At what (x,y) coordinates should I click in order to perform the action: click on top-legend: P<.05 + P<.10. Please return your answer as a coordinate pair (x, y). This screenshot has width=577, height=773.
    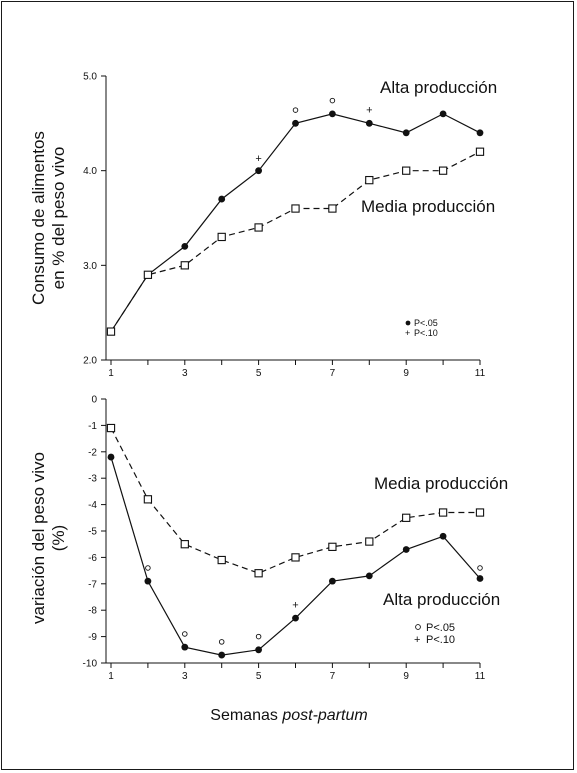
    Looking at the image, I should click on (421, 328).